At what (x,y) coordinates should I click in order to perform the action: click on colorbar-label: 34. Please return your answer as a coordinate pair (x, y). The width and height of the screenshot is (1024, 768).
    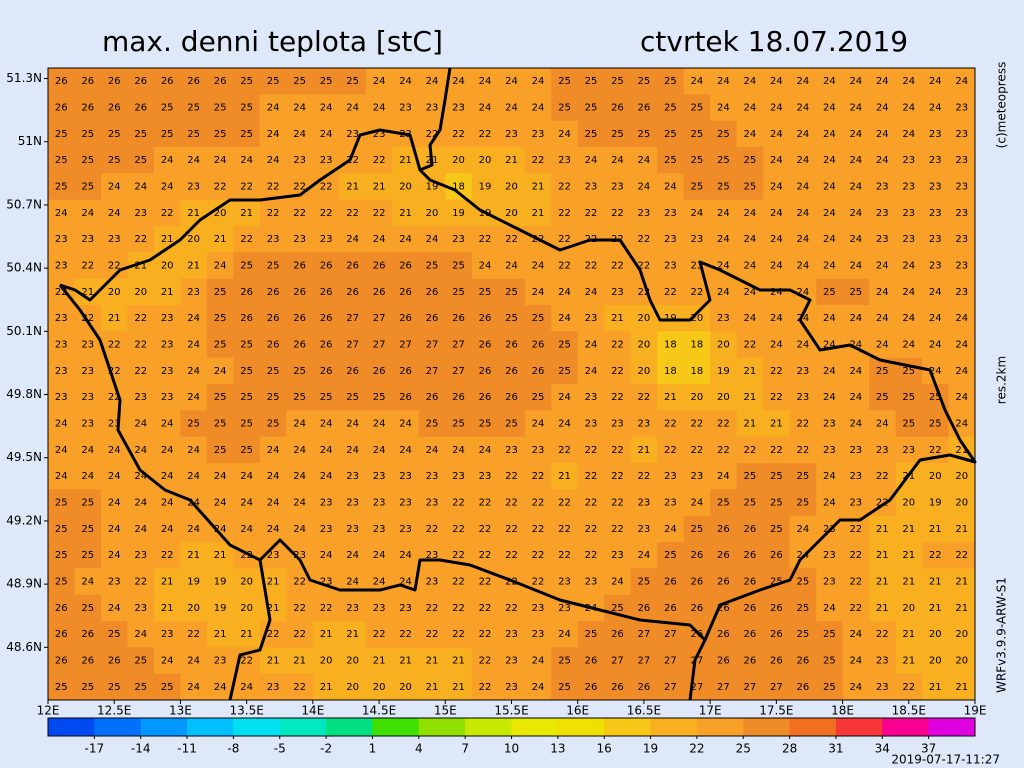
    Looking at the image, I should click on (882, 749).